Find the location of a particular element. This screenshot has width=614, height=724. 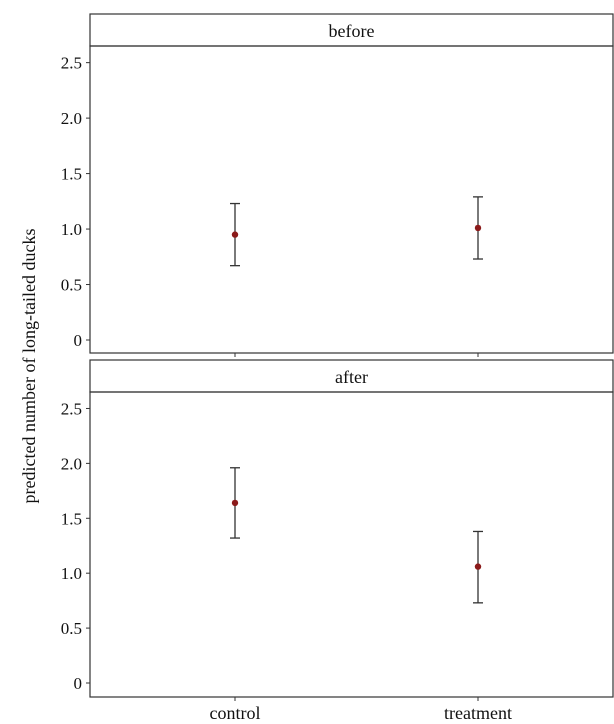

x-category-label: treatment is located at coordinates (478, 713).